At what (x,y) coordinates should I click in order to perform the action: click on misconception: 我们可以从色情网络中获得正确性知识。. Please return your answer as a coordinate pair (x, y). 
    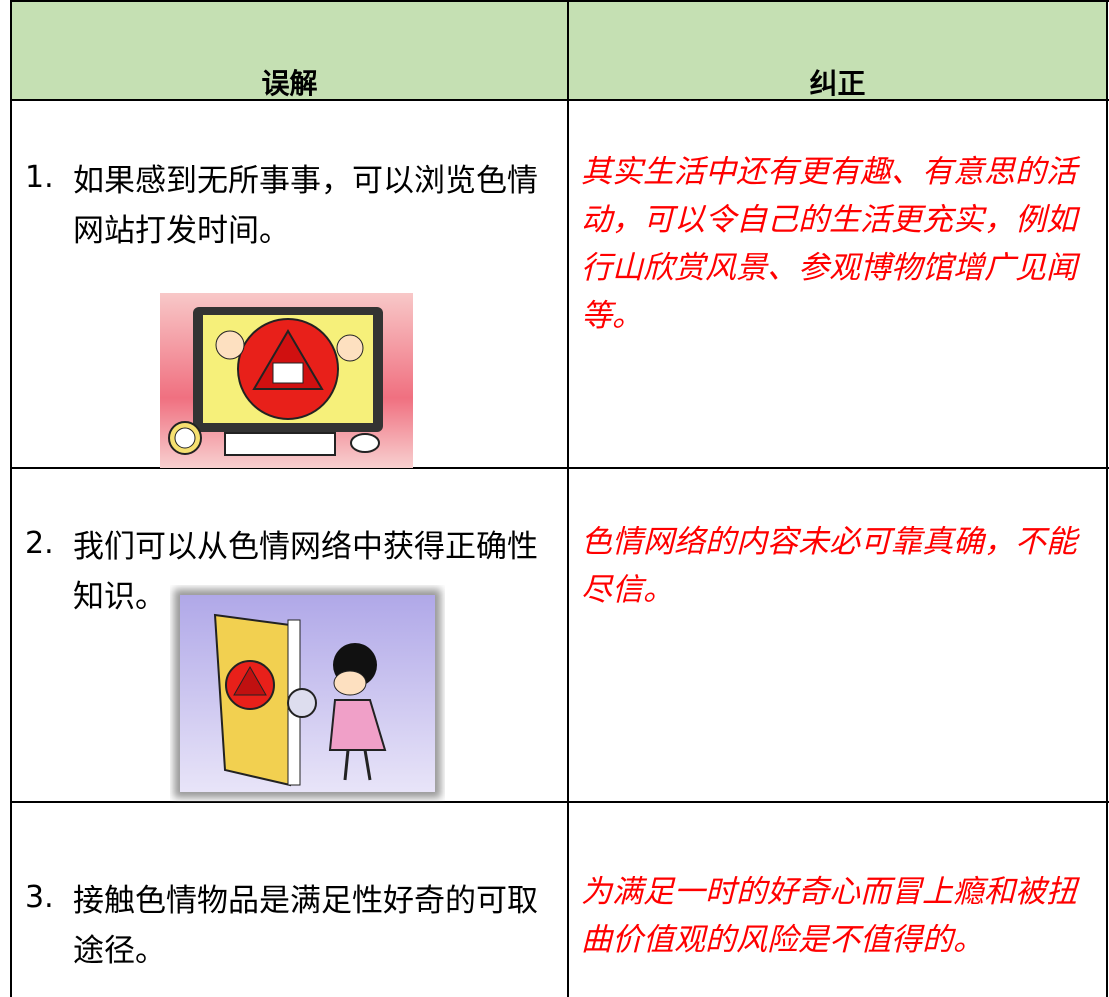
    Looking at the image, I should click on (305, 572).